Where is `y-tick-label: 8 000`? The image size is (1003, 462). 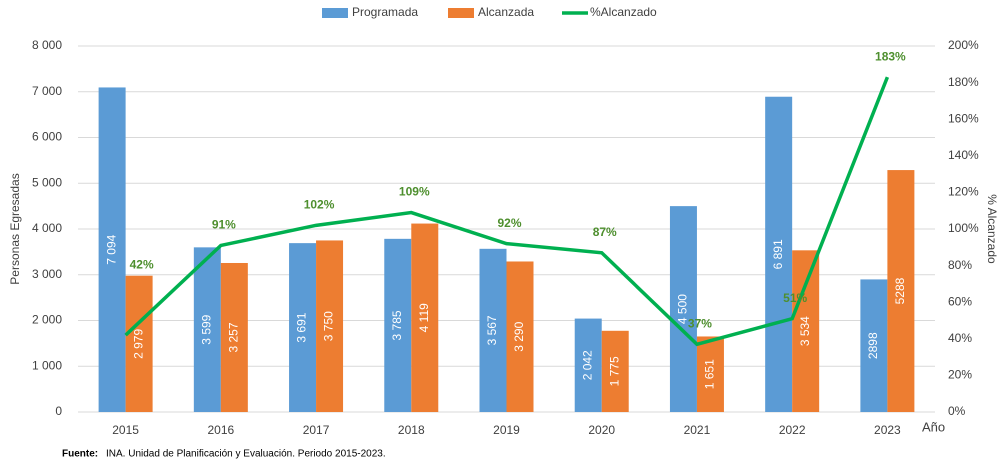 y-tick-label: 8 000 is located at coordinates (47, 45).